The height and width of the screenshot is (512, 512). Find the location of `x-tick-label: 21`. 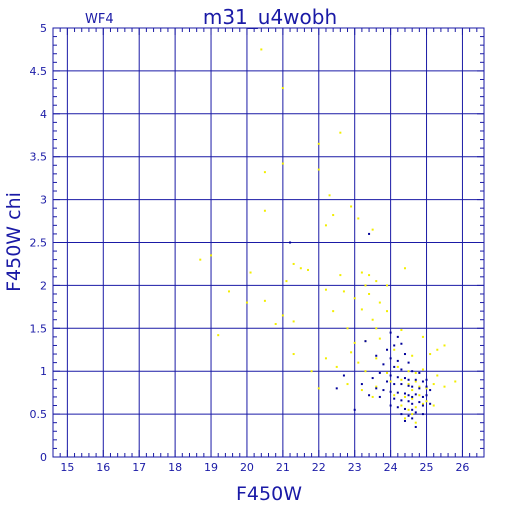

x-tick-label: 21 is located at coordinates (283, 467).